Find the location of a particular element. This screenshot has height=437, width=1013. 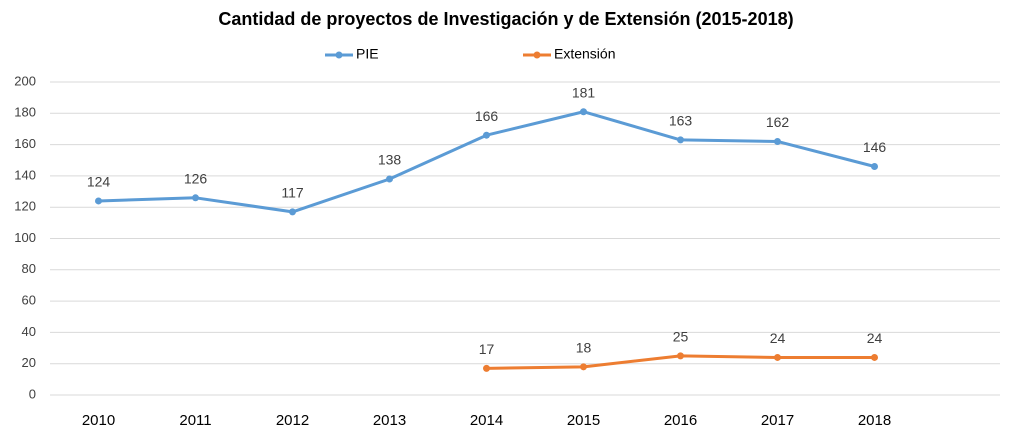

data-label: 126 is located at coordinates (196, 179).